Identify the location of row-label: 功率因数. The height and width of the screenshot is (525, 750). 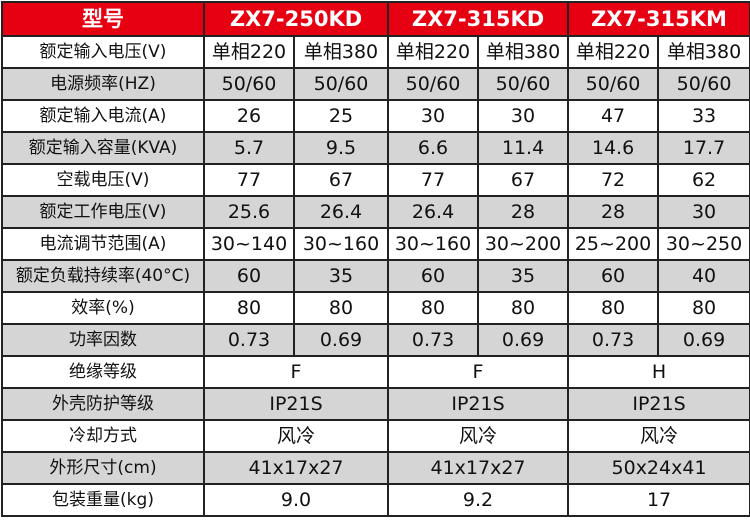
(103, 340).